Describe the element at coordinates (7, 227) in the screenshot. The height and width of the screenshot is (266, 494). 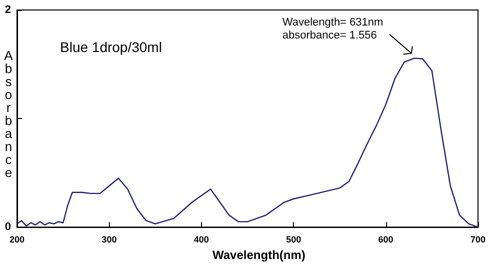
I see `y-tick-label: 0` at that location.